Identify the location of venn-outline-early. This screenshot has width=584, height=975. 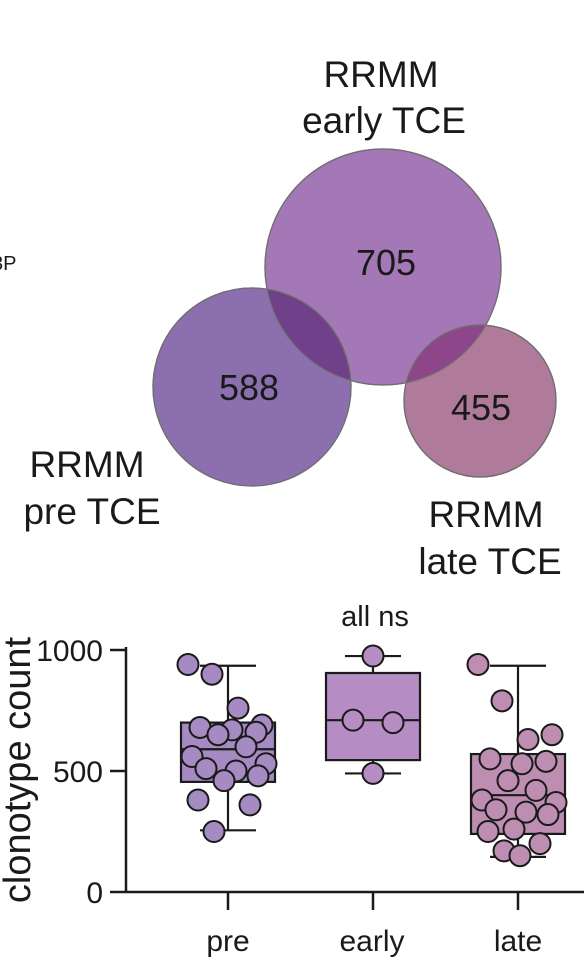
(383, 267).